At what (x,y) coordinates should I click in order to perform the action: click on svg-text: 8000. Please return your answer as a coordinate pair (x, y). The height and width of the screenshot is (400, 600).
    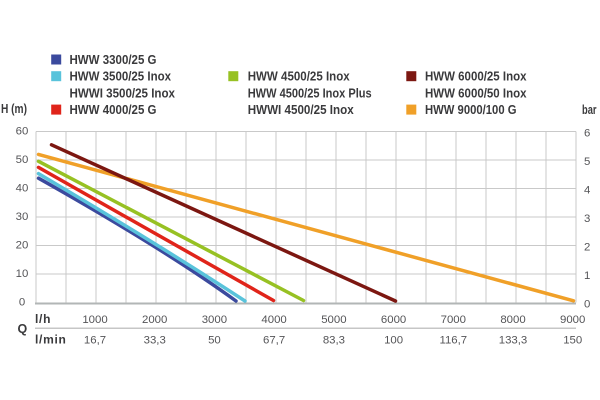
    Looking at the image, I should click on (512, 320).